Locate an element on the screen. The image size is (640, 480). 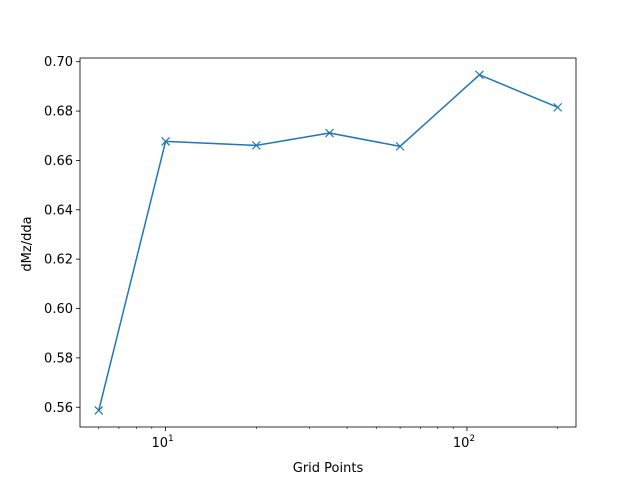
y-axis-ticks: 0.56 0.58 0.60 0.62 0.64 0.66 0.68 0.70 is located at coordinates (62, 235).